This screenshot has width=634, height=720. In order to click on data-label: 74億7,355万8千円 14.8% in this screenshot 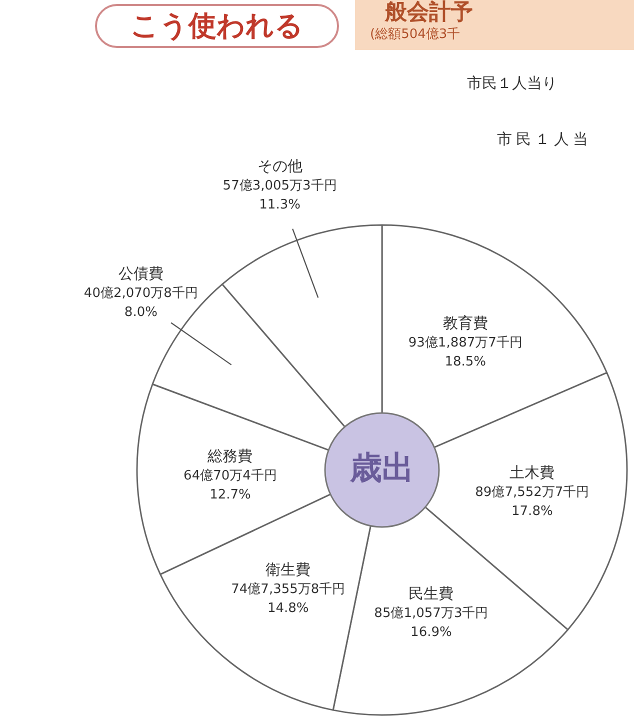, I will do `click(288, 599)`.